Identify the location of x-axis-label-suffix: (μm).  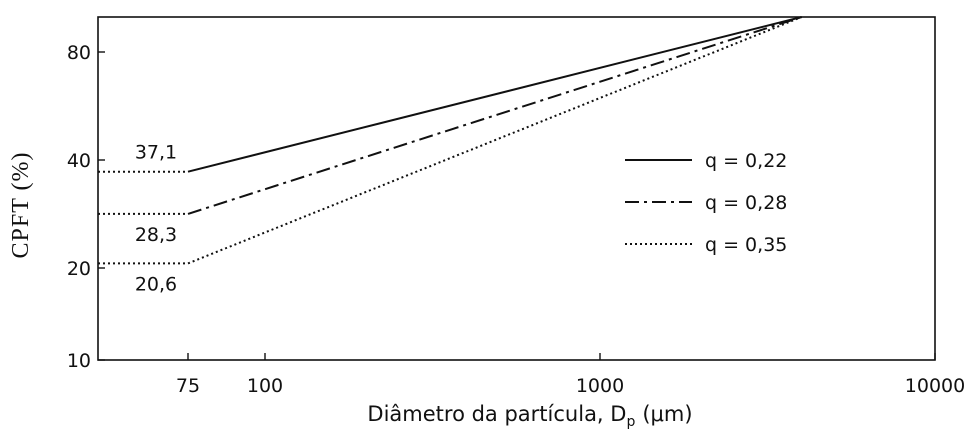
(667, 414).